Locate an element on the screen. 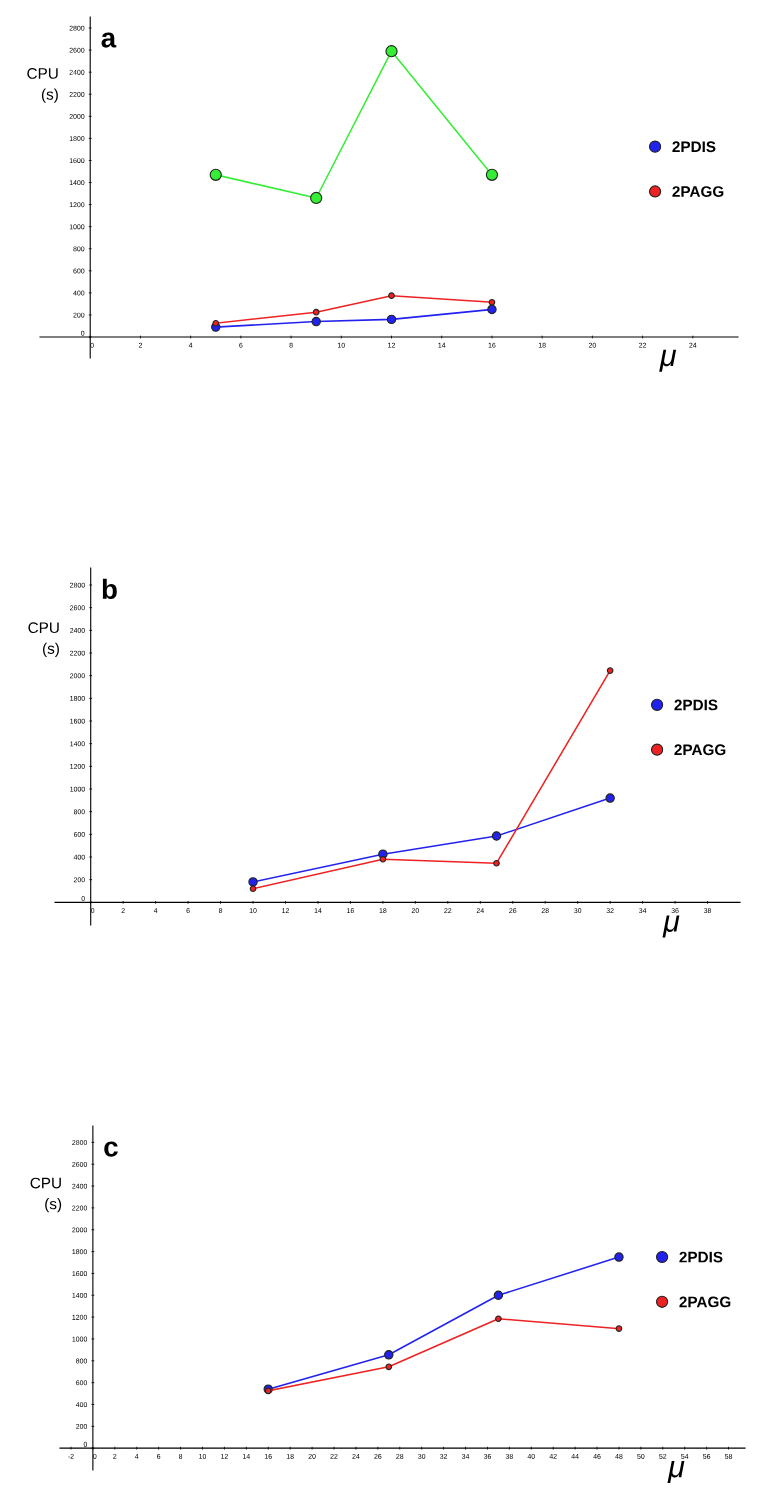 The width and height of the screenshot is (759, 1502). chart-title: a is located at coordinates (109, 40).